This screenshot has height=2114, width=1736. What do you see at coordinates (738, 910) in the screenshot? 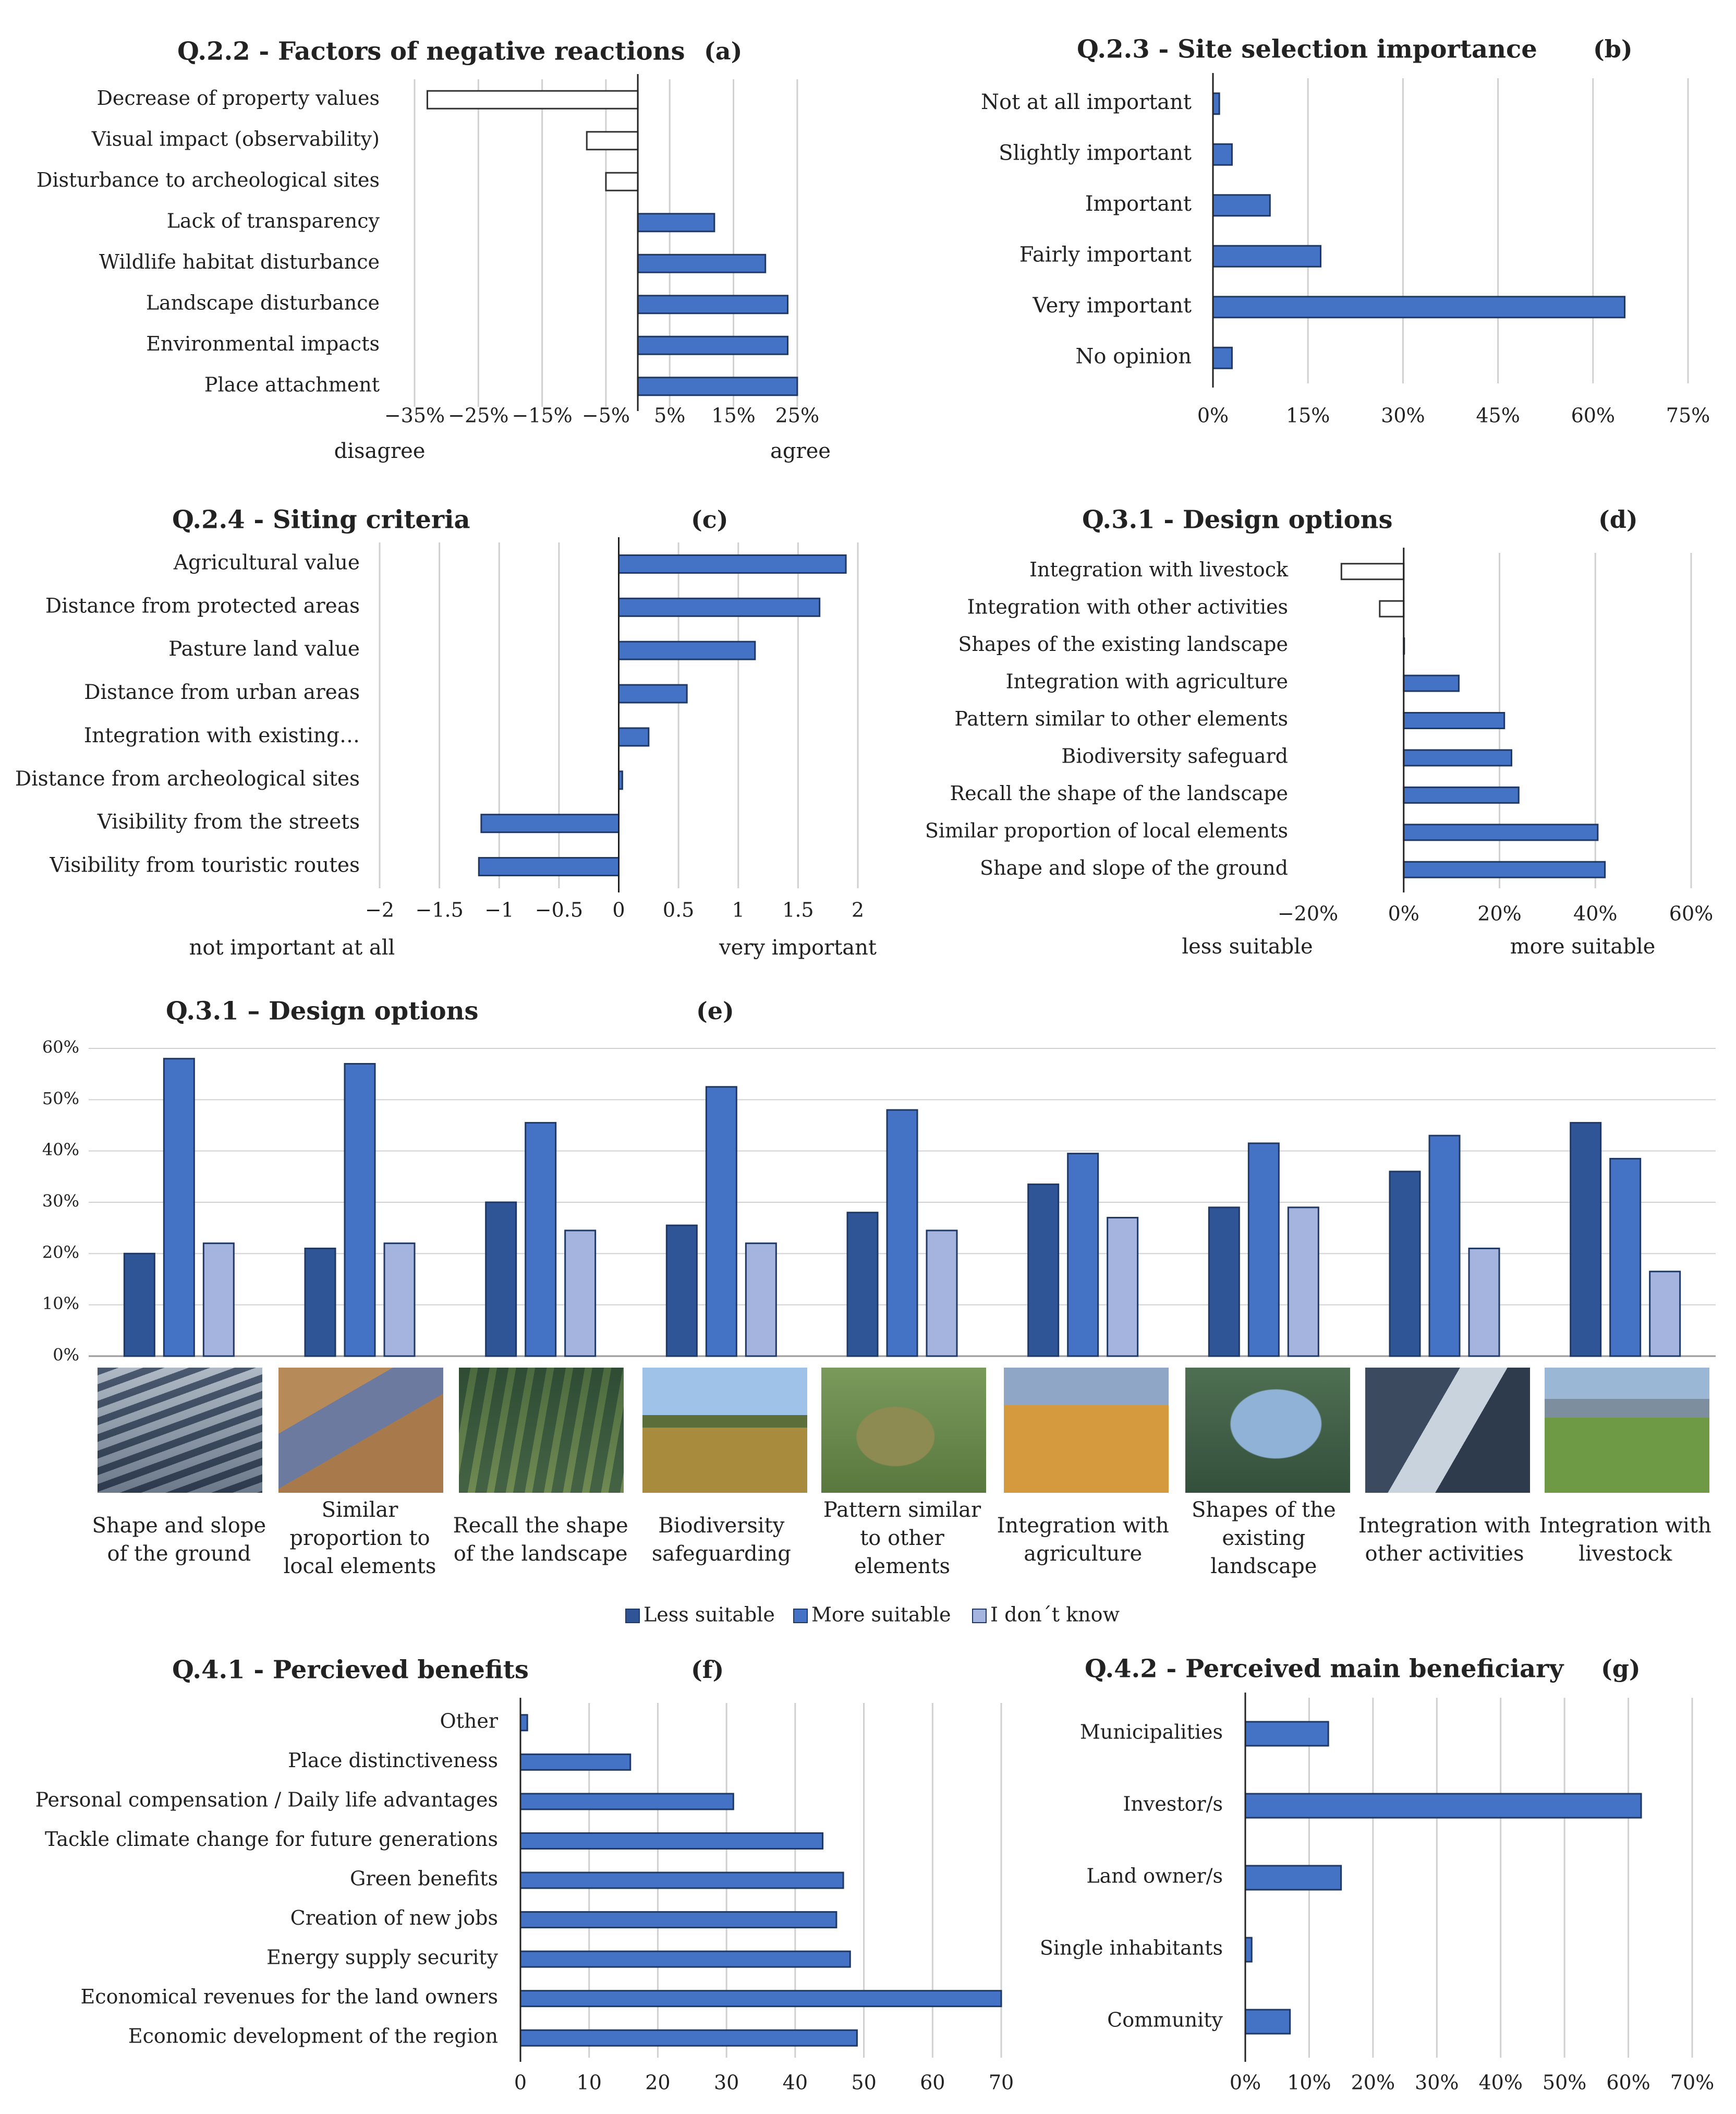
I see `tick-label: 1` at bounding box center [738, 910].